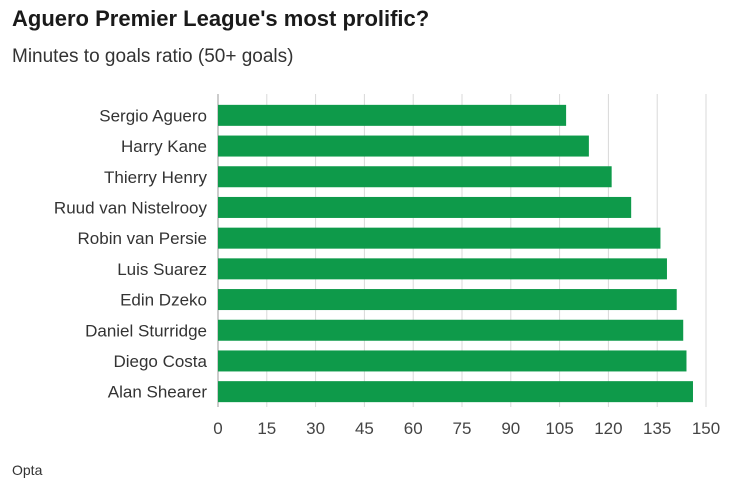 The height and width of the screenshot is (488, 735). I want to click on x-tick-labels: 0 15 30 45 60 75 90 105 120 135 150, so click(466, 428).